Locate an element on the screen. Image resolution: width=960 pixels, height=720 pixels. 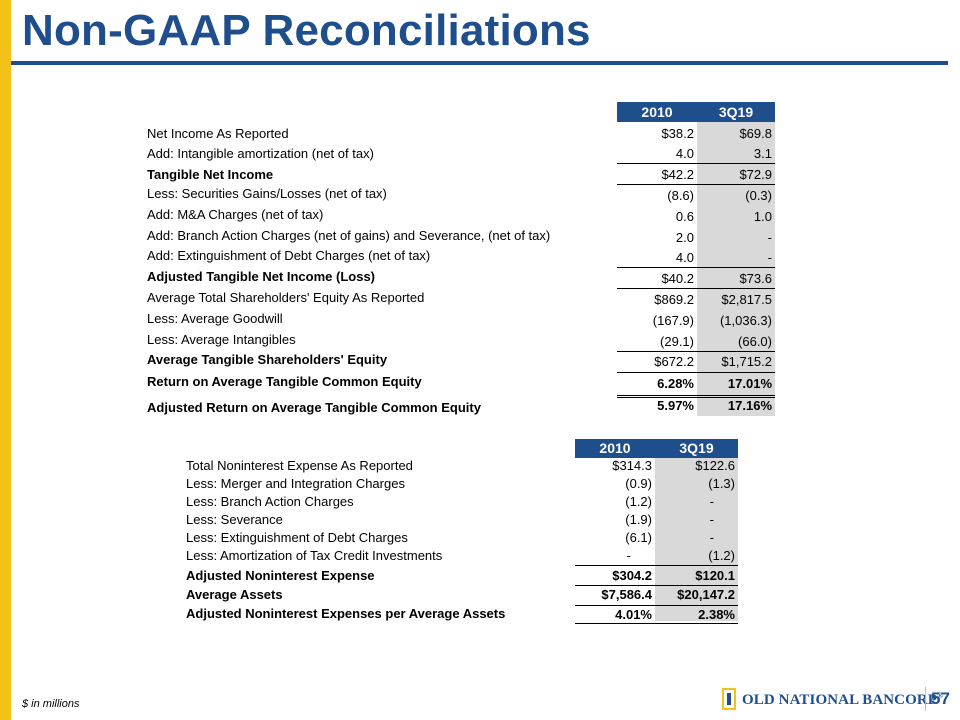
row-label: Add: M&A Charges (net of tax) is located at coordinates (235, 214).